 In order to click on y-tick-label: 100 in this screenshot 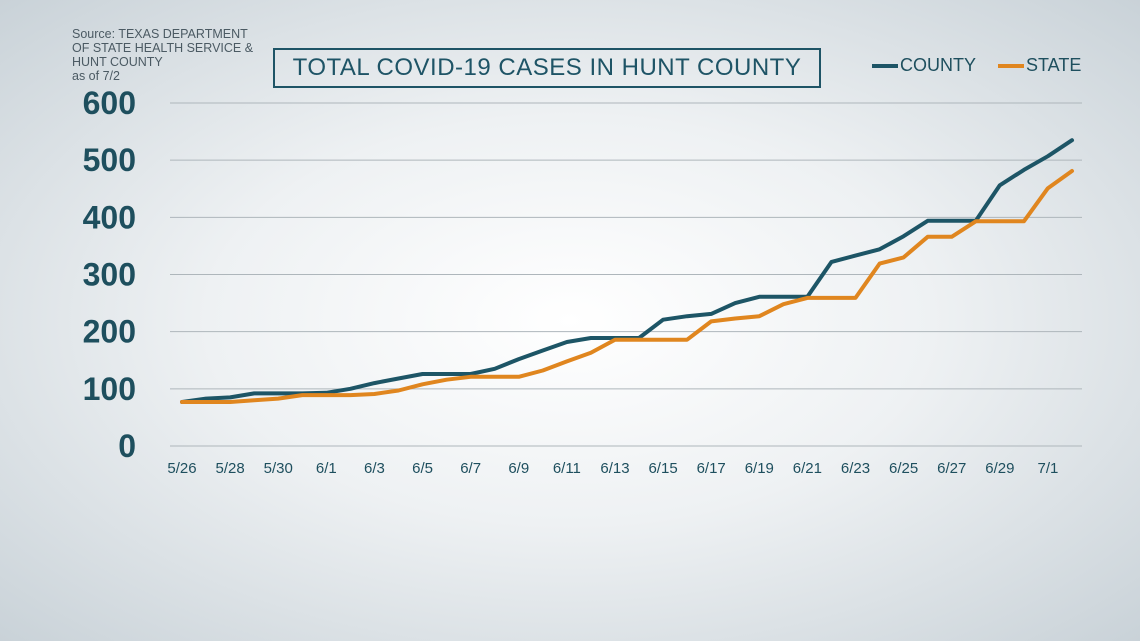, I will do `click(109, 389)`.